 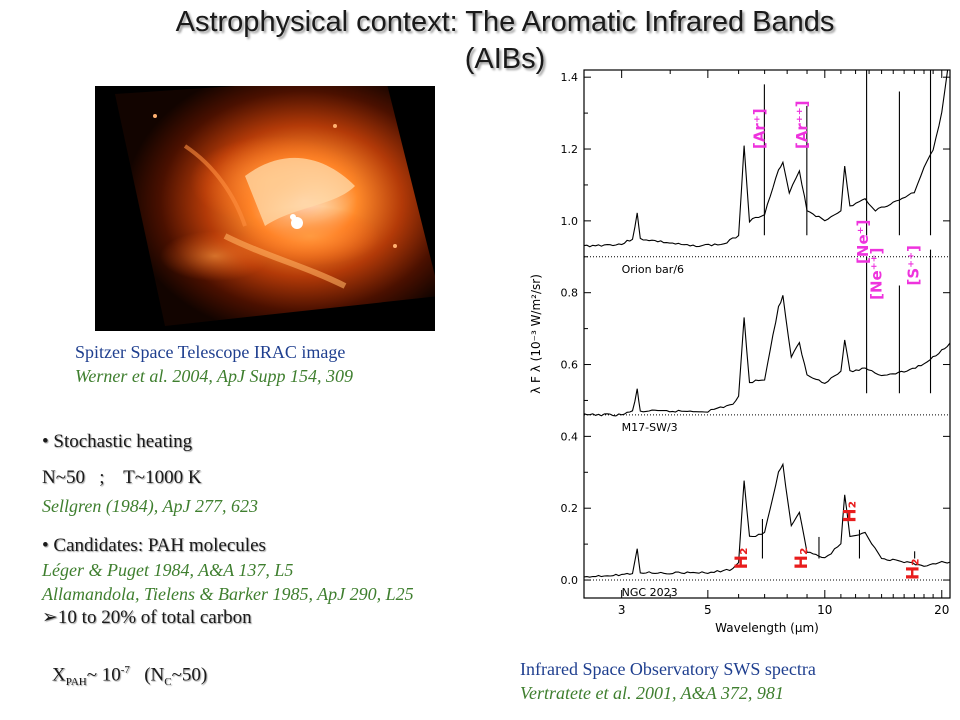 What do you see at coordinates (103, 675) in the screenshot?
I see `xpah-value: ~ 10` at bounding box center [103, 675].